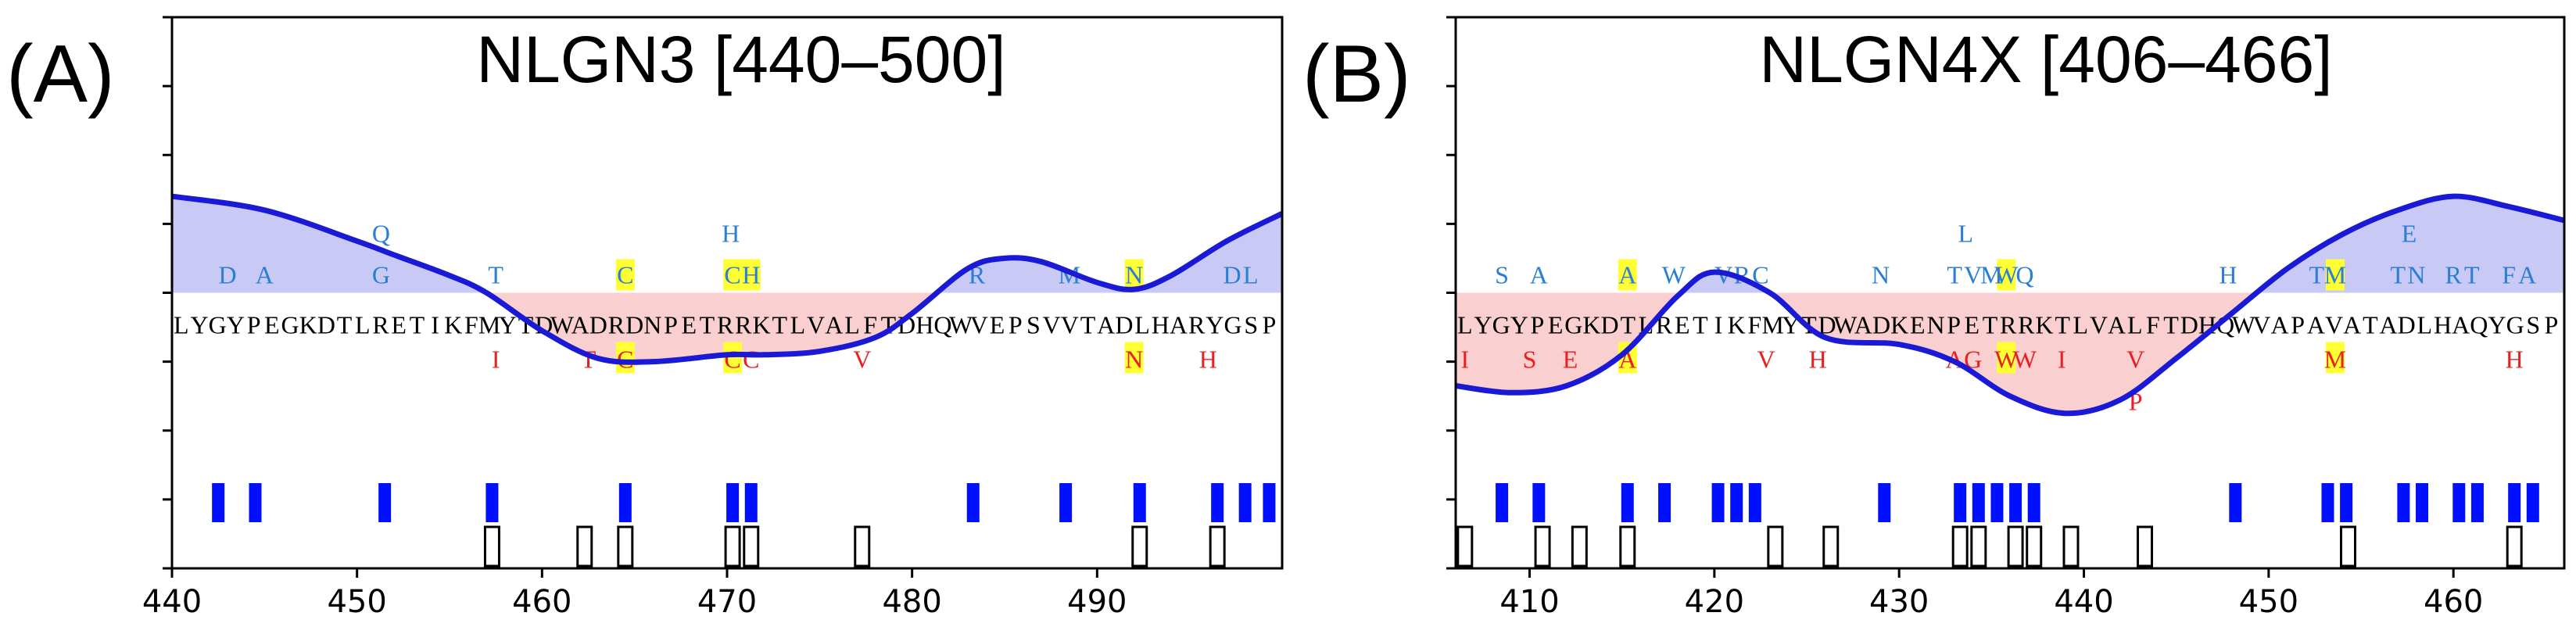 The height and width of the screenshot is (634, 2576). What do you see at coordinates (1973, 275) in the screenshot?
I see `blue-annotation: V` at bounding box center [1973, 275].